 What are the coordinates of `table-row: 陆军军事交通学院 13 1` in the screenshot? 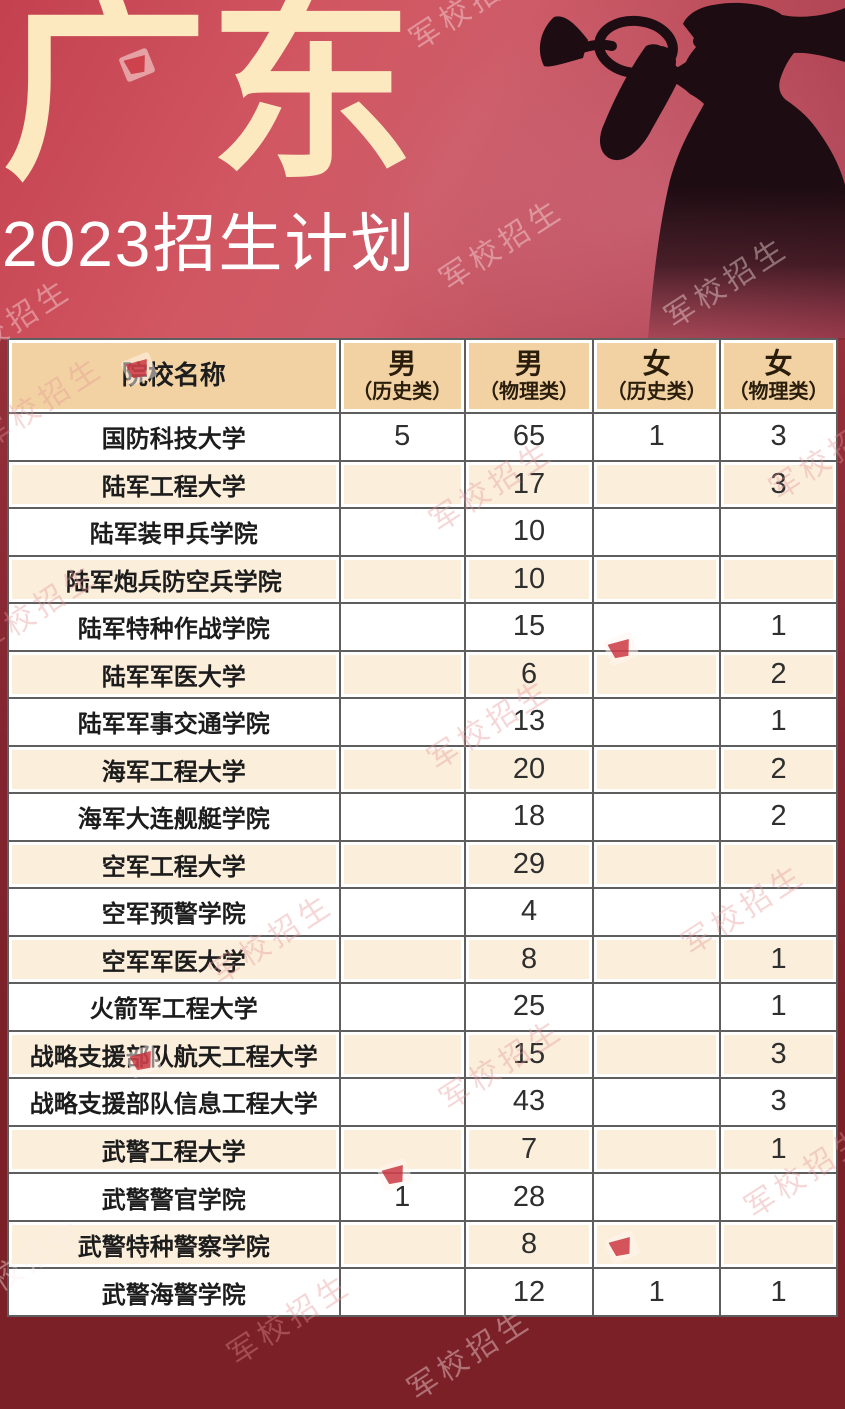 It's located at (422, 722).